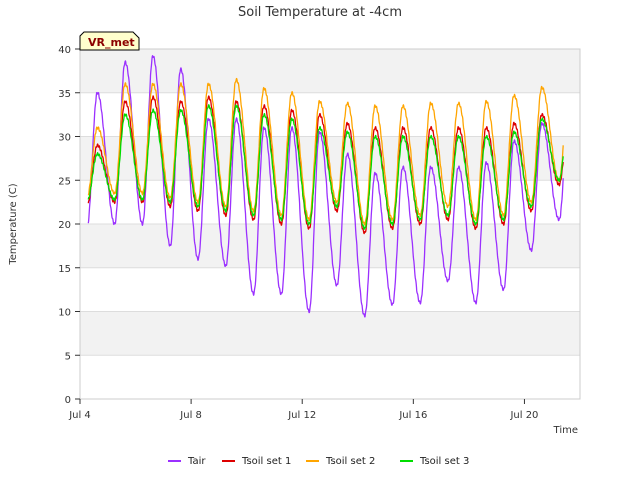  I want to click on y-tick-label: 40, so click(64, 50).